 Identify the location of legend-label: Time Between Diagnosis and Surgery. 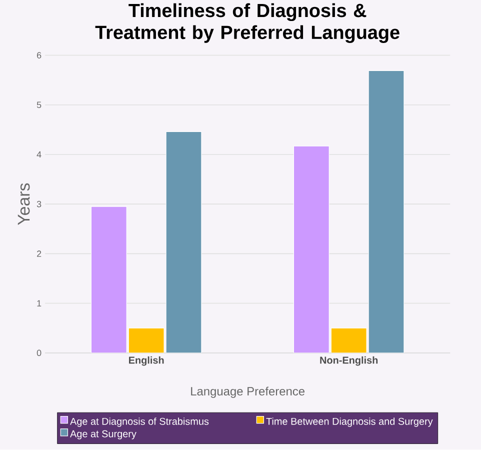
(349, 422).